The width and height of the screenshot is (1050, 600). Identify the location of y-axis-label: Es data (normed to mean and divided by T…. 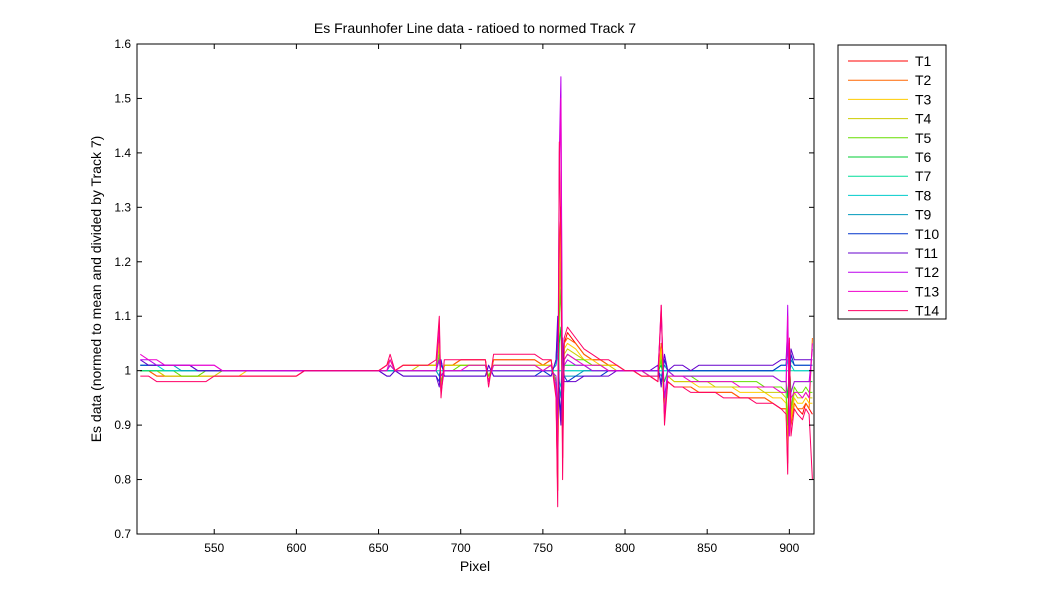
(96, 289).